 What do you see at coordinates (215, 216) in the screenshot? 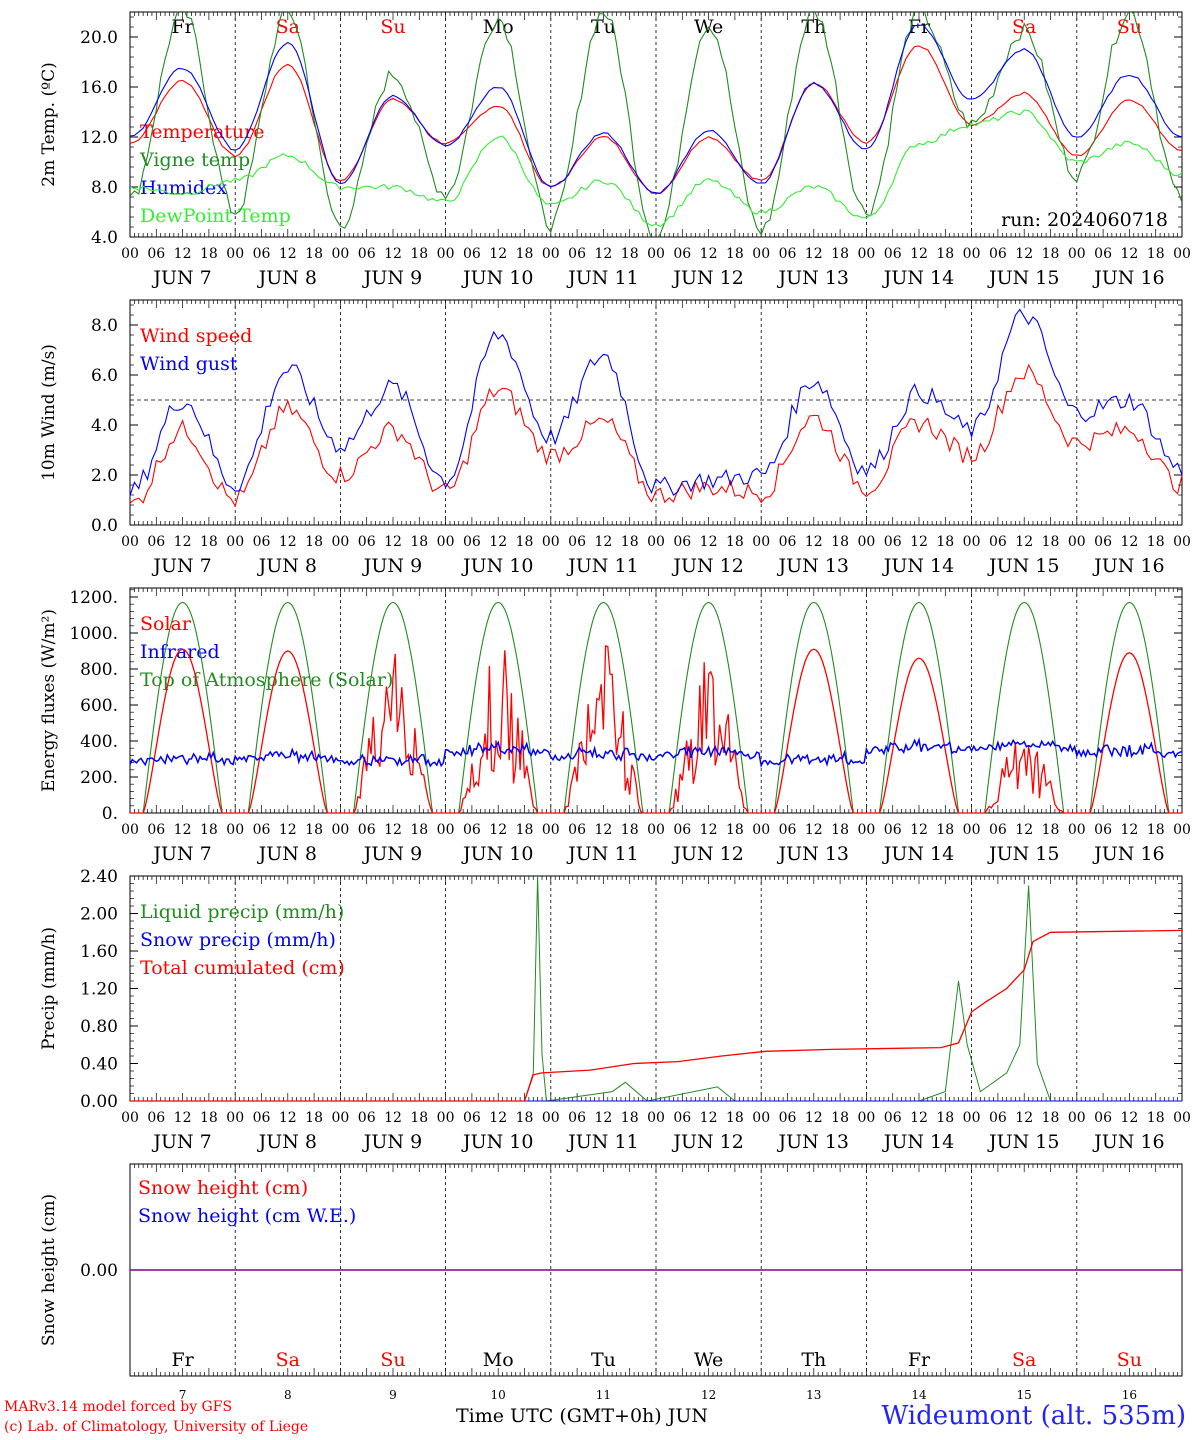
I see `legend-entry: DewPoint Temp` at bounding box center [215, 216].